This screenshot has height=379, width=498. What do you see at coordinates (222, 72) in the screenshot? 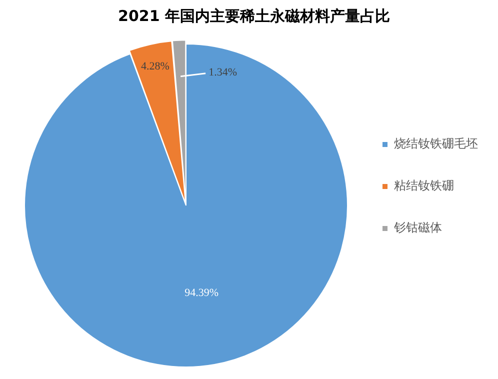
I see `data-label: 1.34%` at bounding box center [222, 72].